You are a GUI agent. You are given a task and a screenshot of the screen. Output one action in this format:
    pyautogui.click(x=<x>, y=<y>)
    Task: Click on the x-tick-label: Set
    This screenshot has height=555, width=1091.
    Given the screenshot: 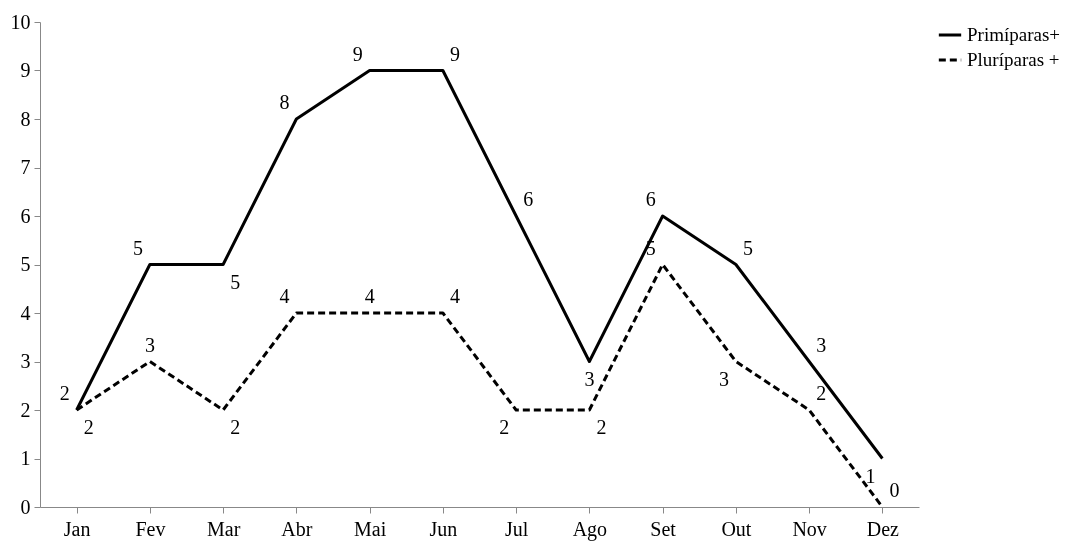 What is the action you would take?
    pyautogui.click(x=663, y=528)
    